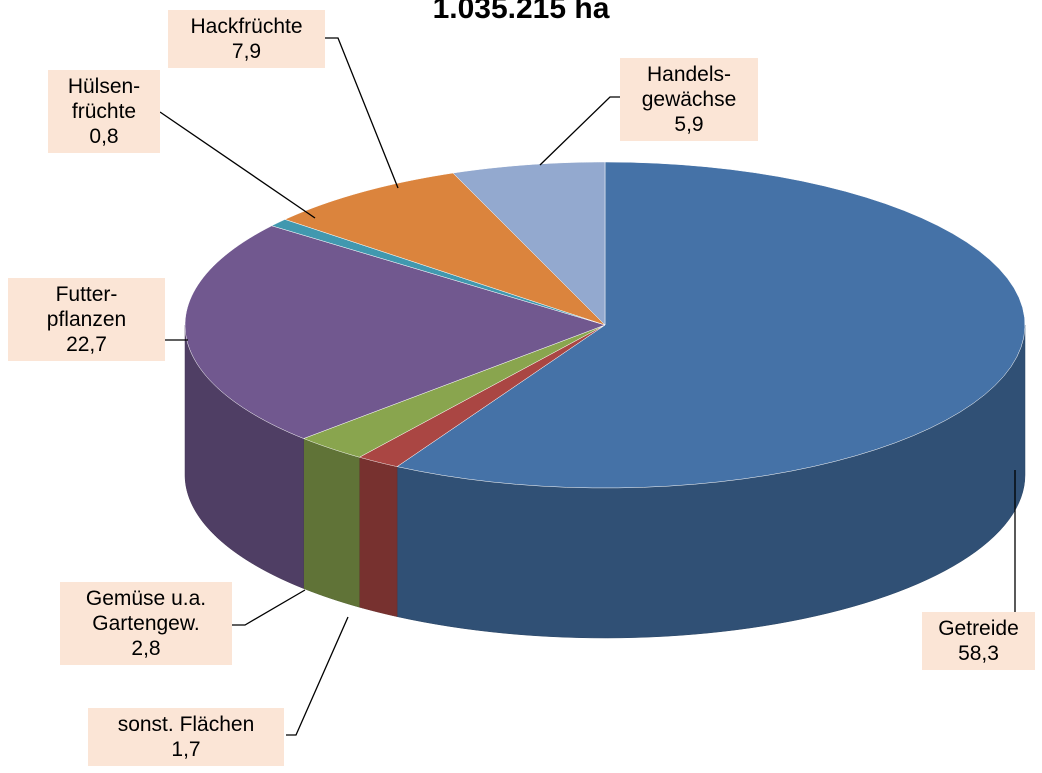 Image resolution: width=1042 pixels, height=773 pixels. I want to click on category-label: sonst. Flächen, so click(186, 724).